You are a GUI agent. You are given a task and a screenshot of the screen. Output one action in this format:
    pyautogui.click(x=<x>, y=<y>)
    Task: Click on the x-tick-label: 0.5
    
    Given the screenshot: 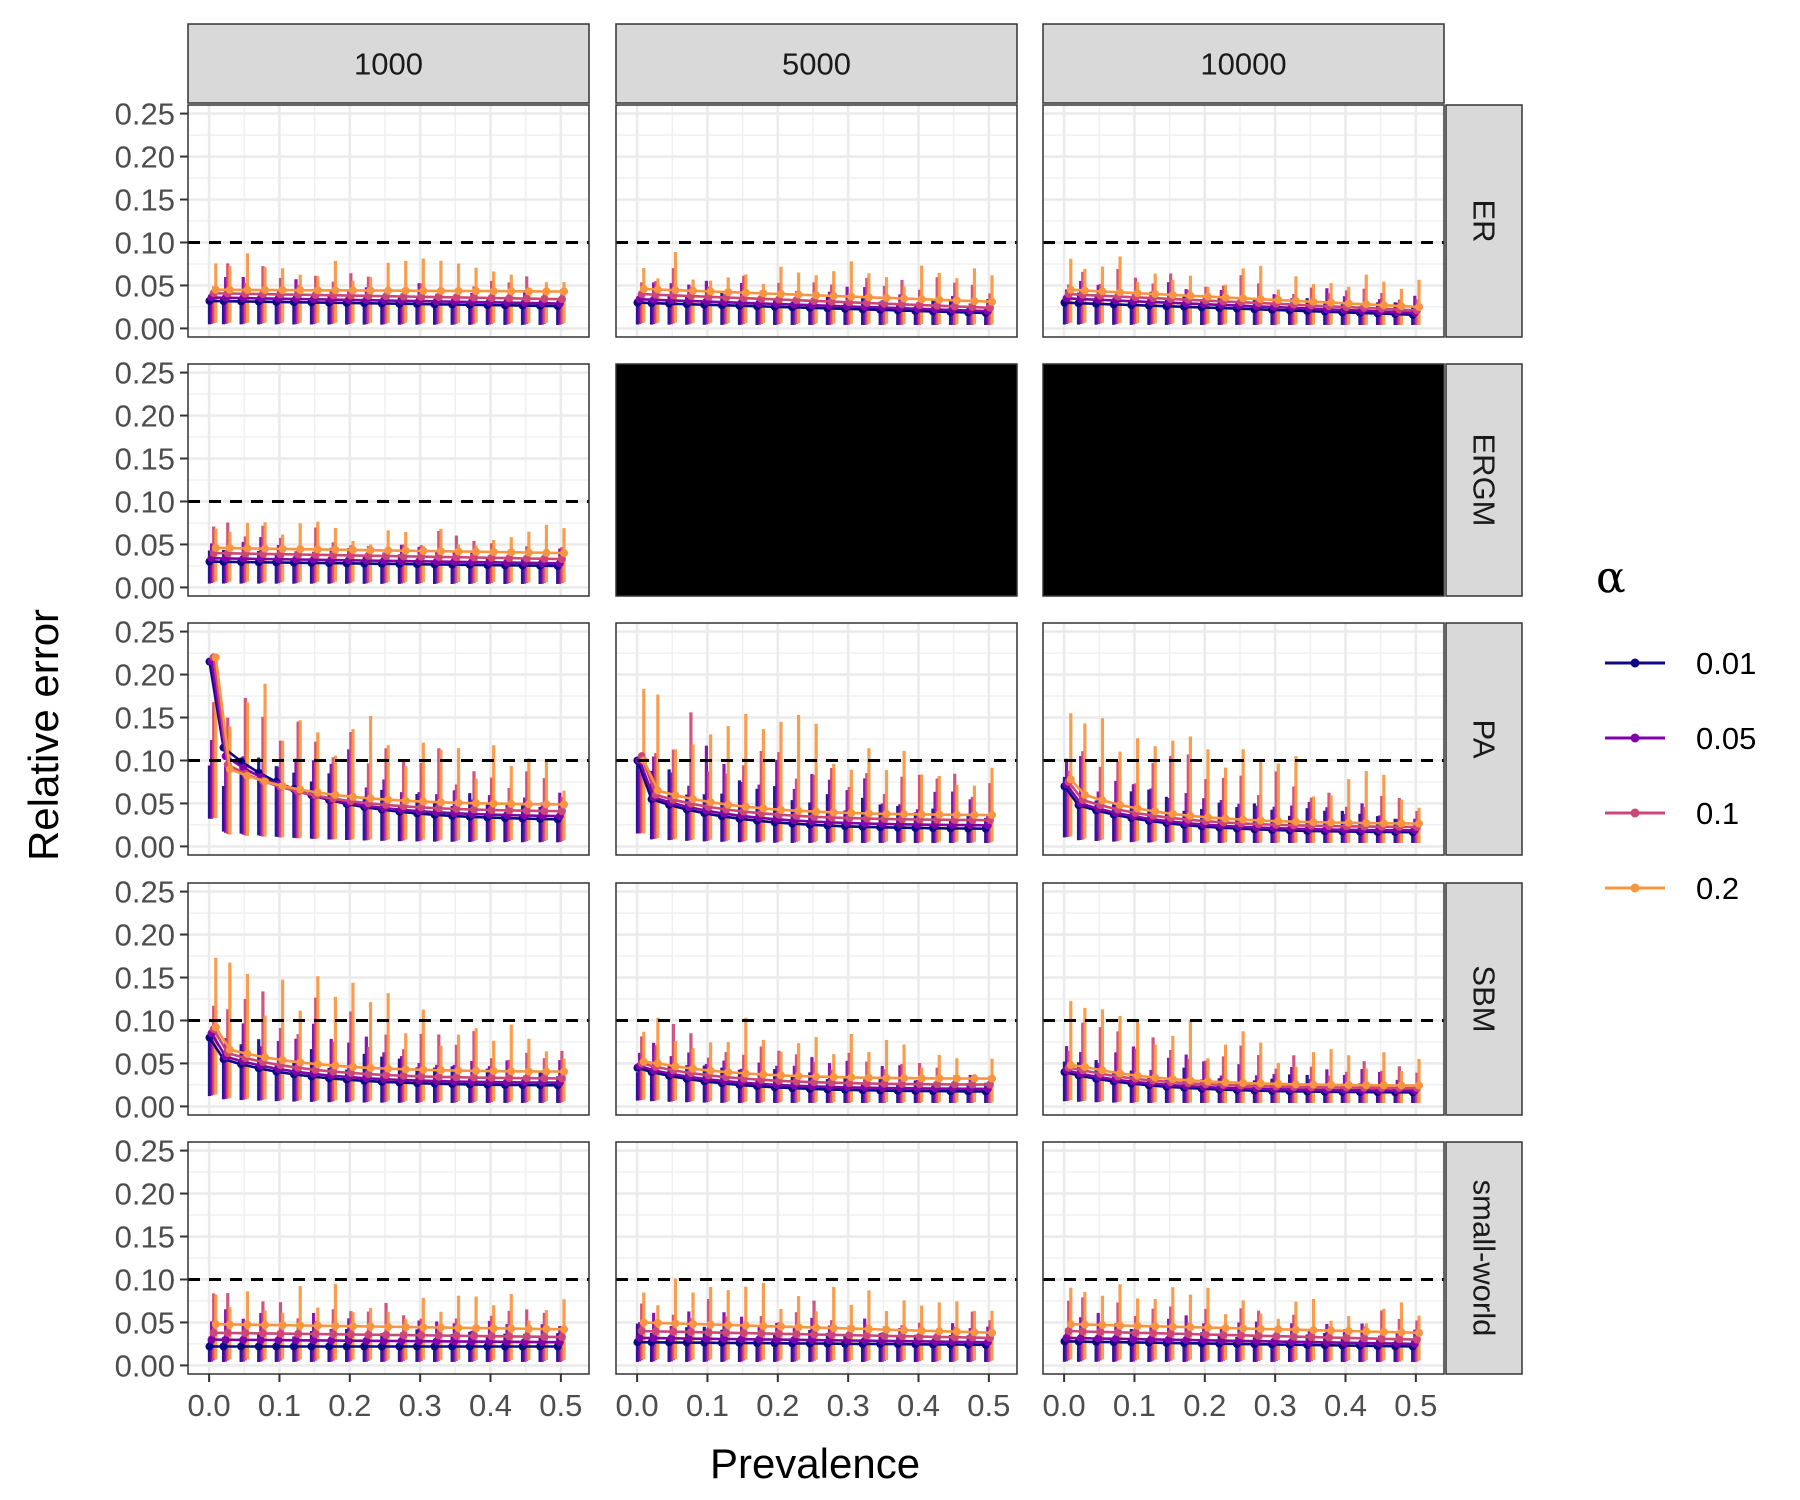 What is the action you would take?
    pyautogui.click(x=988, y=1405)
    